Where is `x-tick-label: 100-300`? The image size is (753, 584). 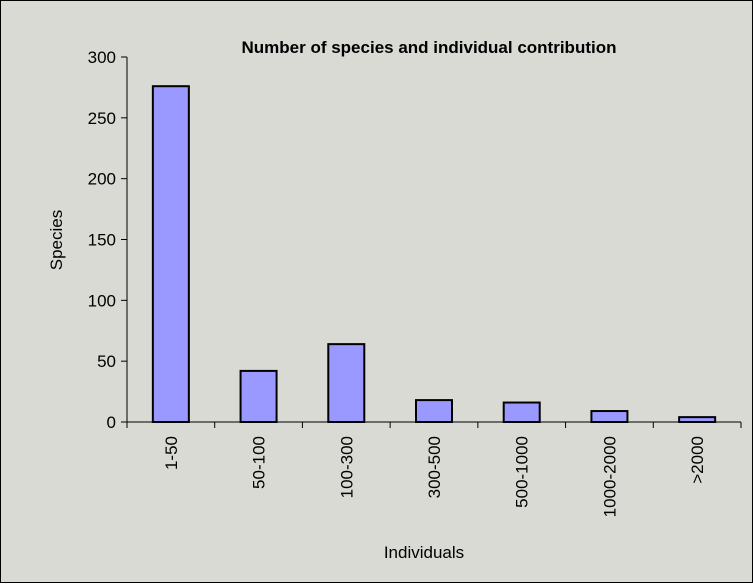 x-tick-label: 100-300 is located at coordinates (346, 467).